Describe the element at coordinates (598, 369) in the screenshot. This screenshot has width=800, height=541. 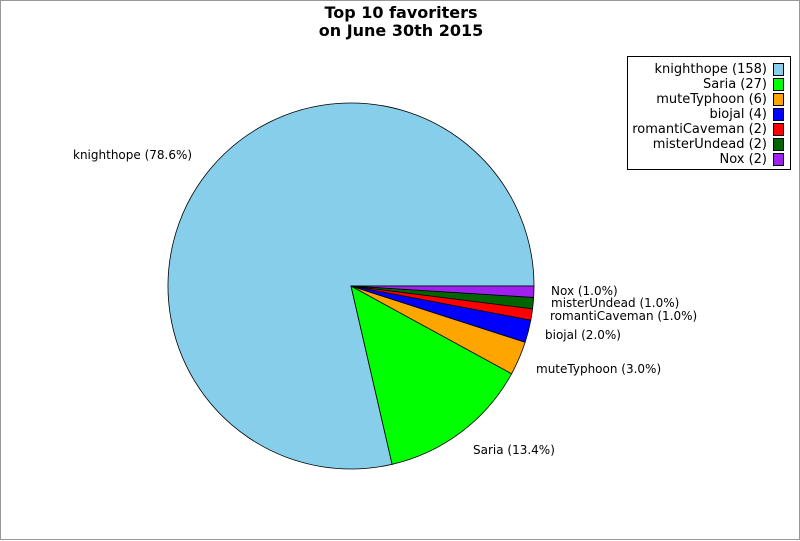
I see `slice-label-mutetyphoon: muteTyphoon (3.0%)` at that location.